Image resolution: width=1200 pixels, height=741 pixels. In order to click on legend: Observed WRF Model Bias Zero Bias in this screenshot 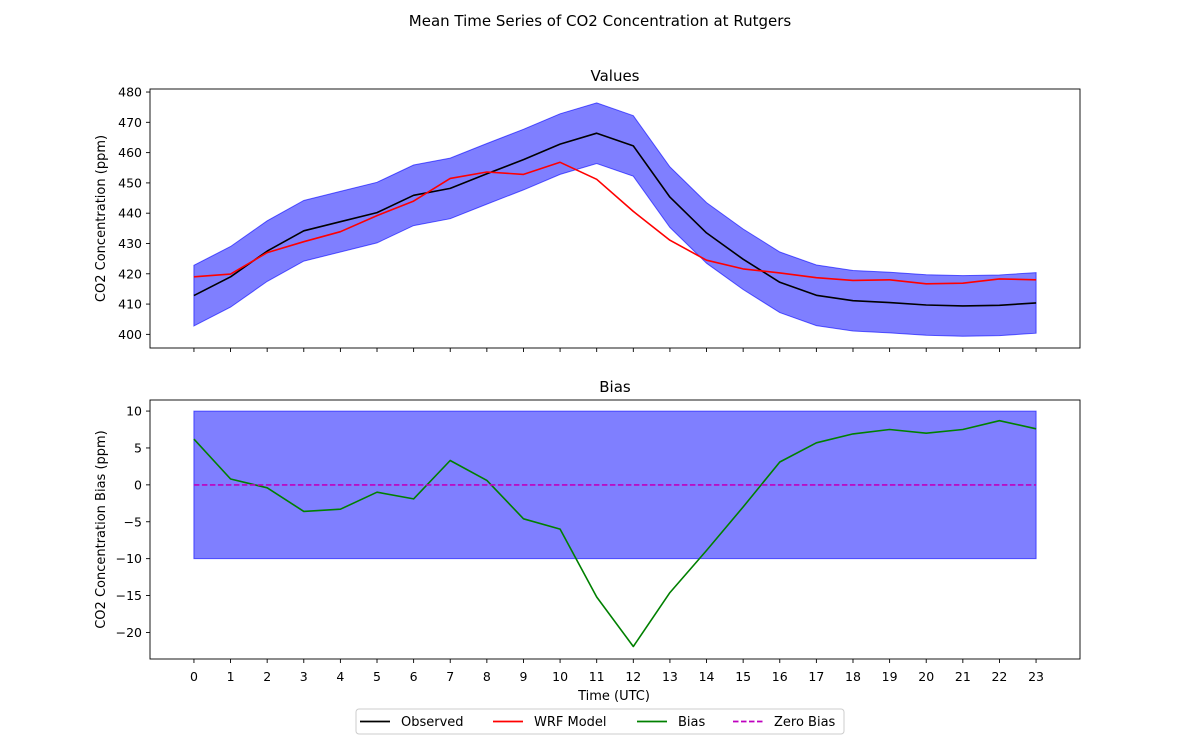, I will do `click(600, 721)`.